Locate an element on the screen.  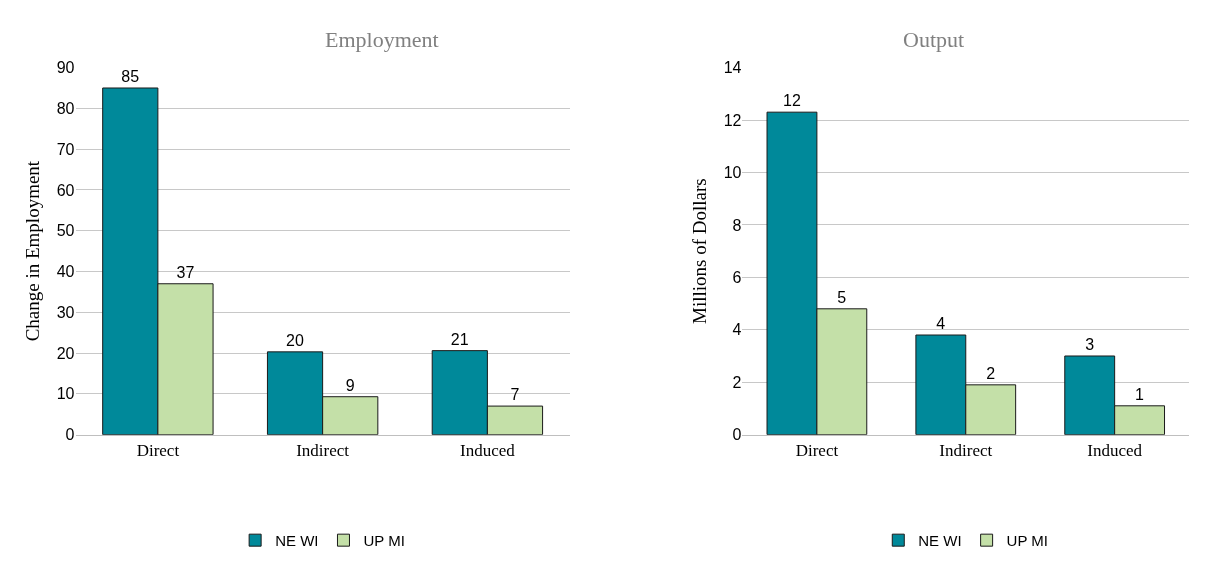
y-tick-label: 60 is located at coordinates (65, 190).